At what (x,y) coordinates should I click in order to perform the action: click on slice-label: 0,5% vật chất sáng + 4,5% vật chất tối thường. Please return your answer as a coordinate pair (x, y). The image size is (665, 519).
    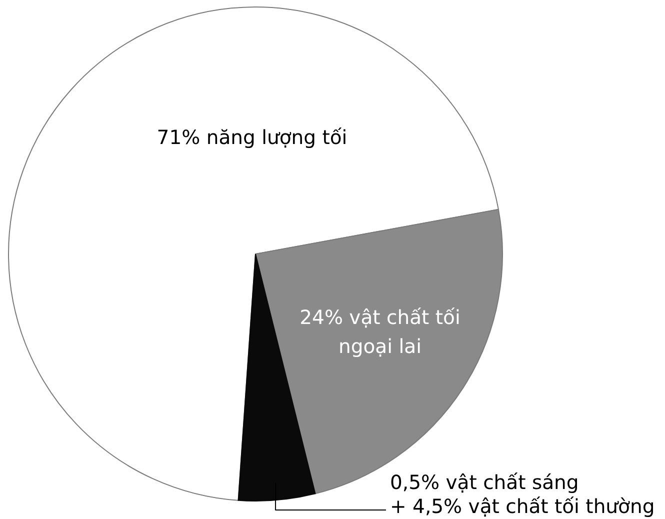
    Looking at the image, I should click on (522, 494).